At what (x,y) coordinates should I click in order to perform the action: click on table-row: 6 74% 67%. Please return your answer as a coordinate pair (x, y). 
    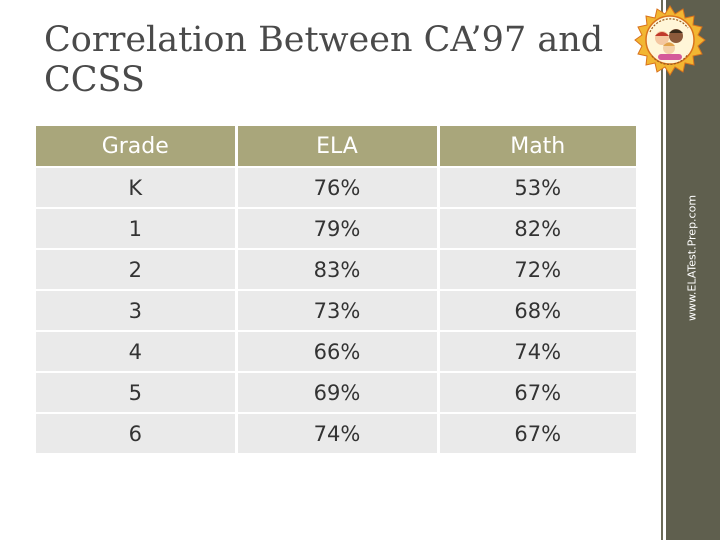
    Looking at the image, I should click on (336, 432).